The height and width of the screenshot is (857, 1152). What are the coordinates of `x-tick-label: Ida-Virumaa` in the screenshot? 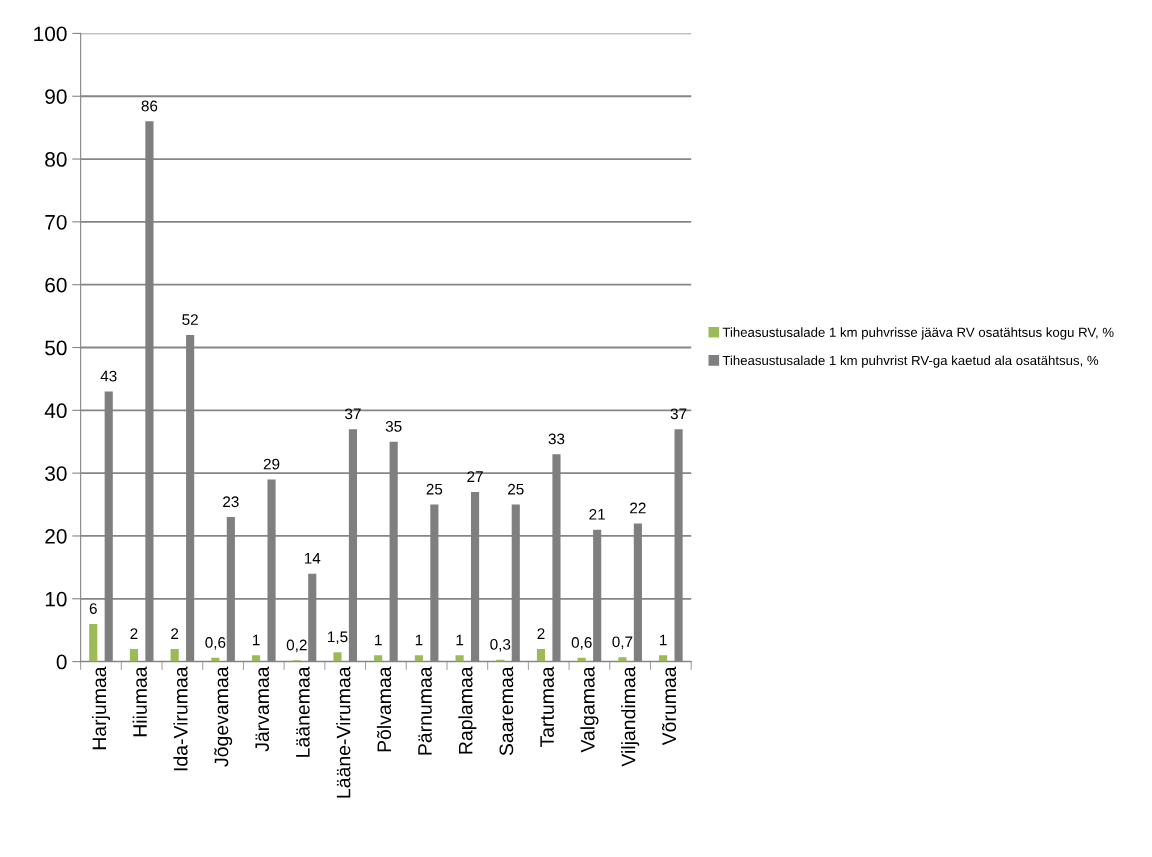 It's located at (180, 718).